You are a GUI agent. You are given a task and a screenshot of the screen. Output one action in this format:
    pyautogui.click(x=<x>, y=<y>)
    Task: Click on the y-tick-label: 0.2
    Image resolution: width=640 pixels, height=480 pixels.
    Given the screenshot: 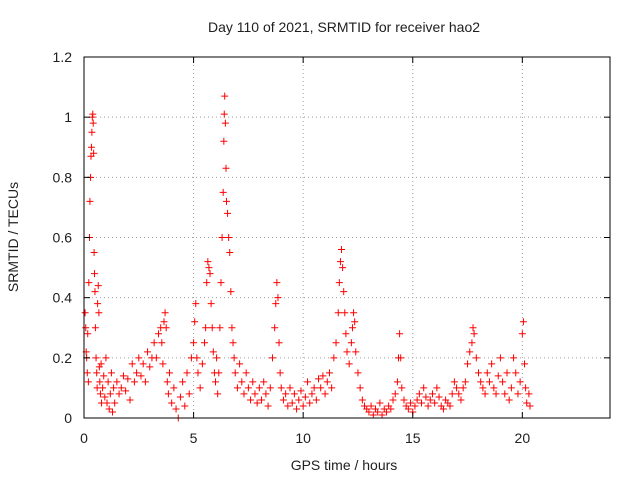 What is the action you would take?
    pyautogui.click(x=63, y=358)
    